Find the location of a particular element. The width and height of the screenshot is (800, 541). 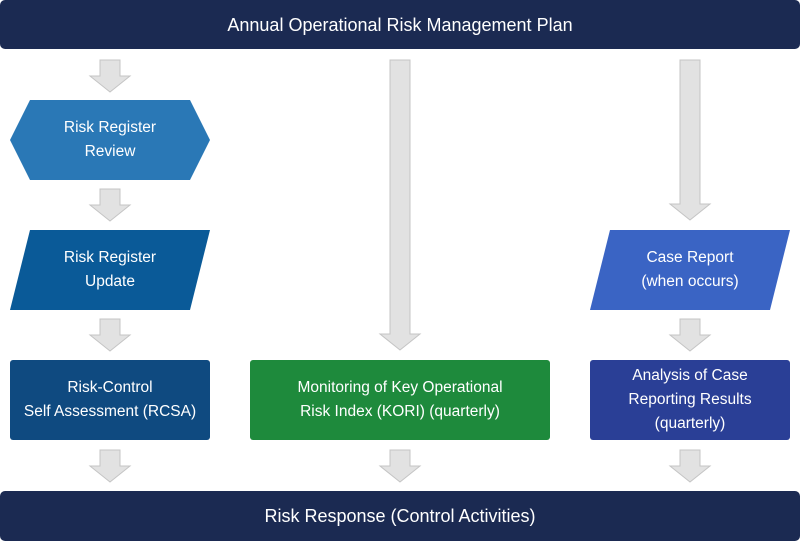

rcsa-label: Risk-Control Self Assessment (RCSA) is located at coordinates (110, 399).